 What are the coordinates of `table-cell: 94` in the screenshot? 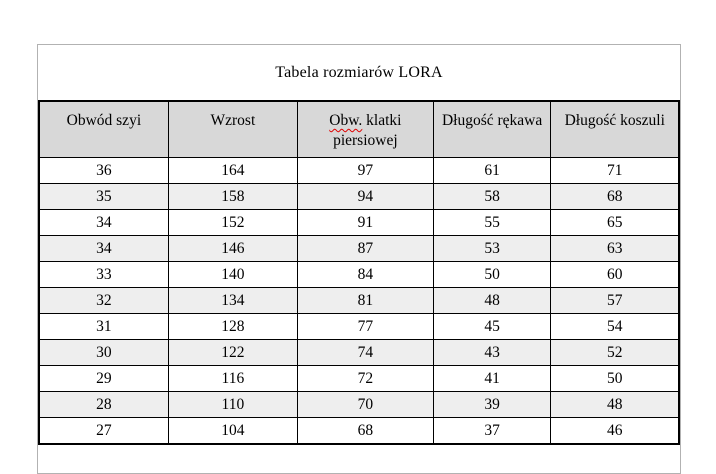 It's located at (365, 197).